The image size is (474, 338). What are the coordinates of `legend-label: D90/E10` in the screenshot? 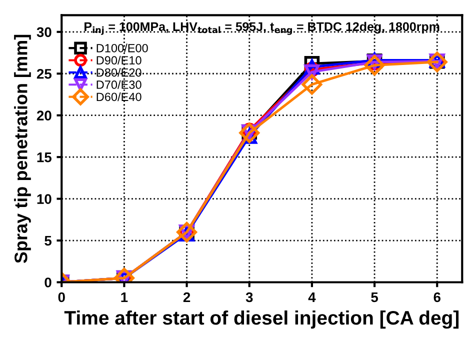 It's located at (119, 60).